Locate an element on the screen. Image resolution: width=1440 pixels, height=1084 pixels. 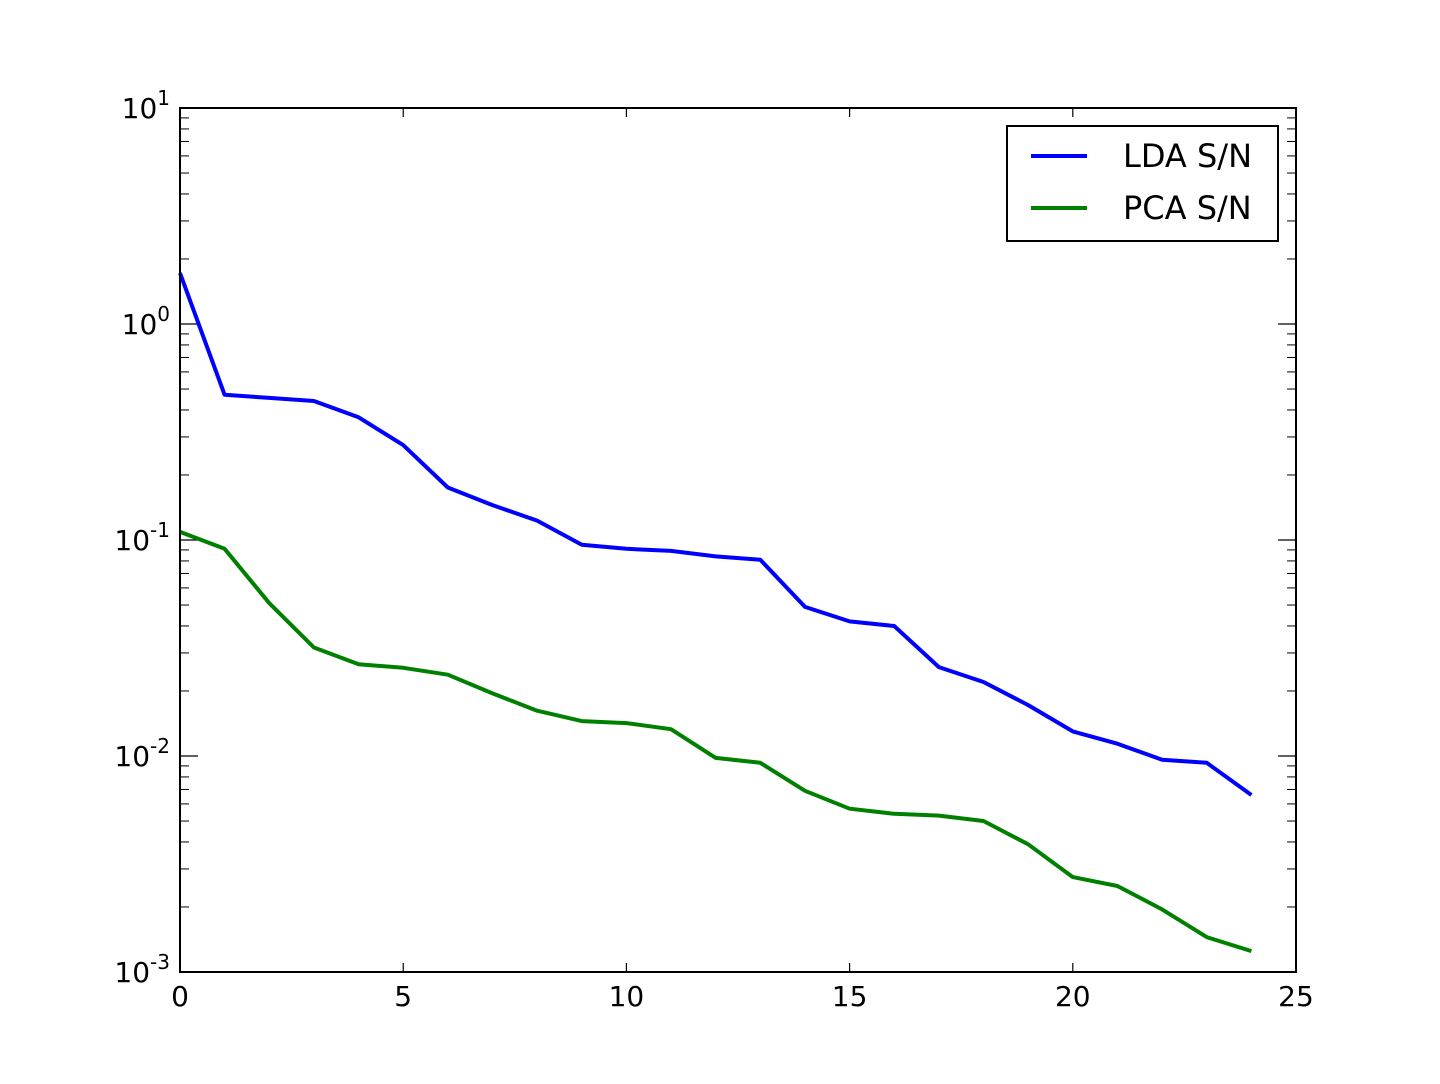
y-tick-label-exponent: -2 is located at coordinates (160, 746).